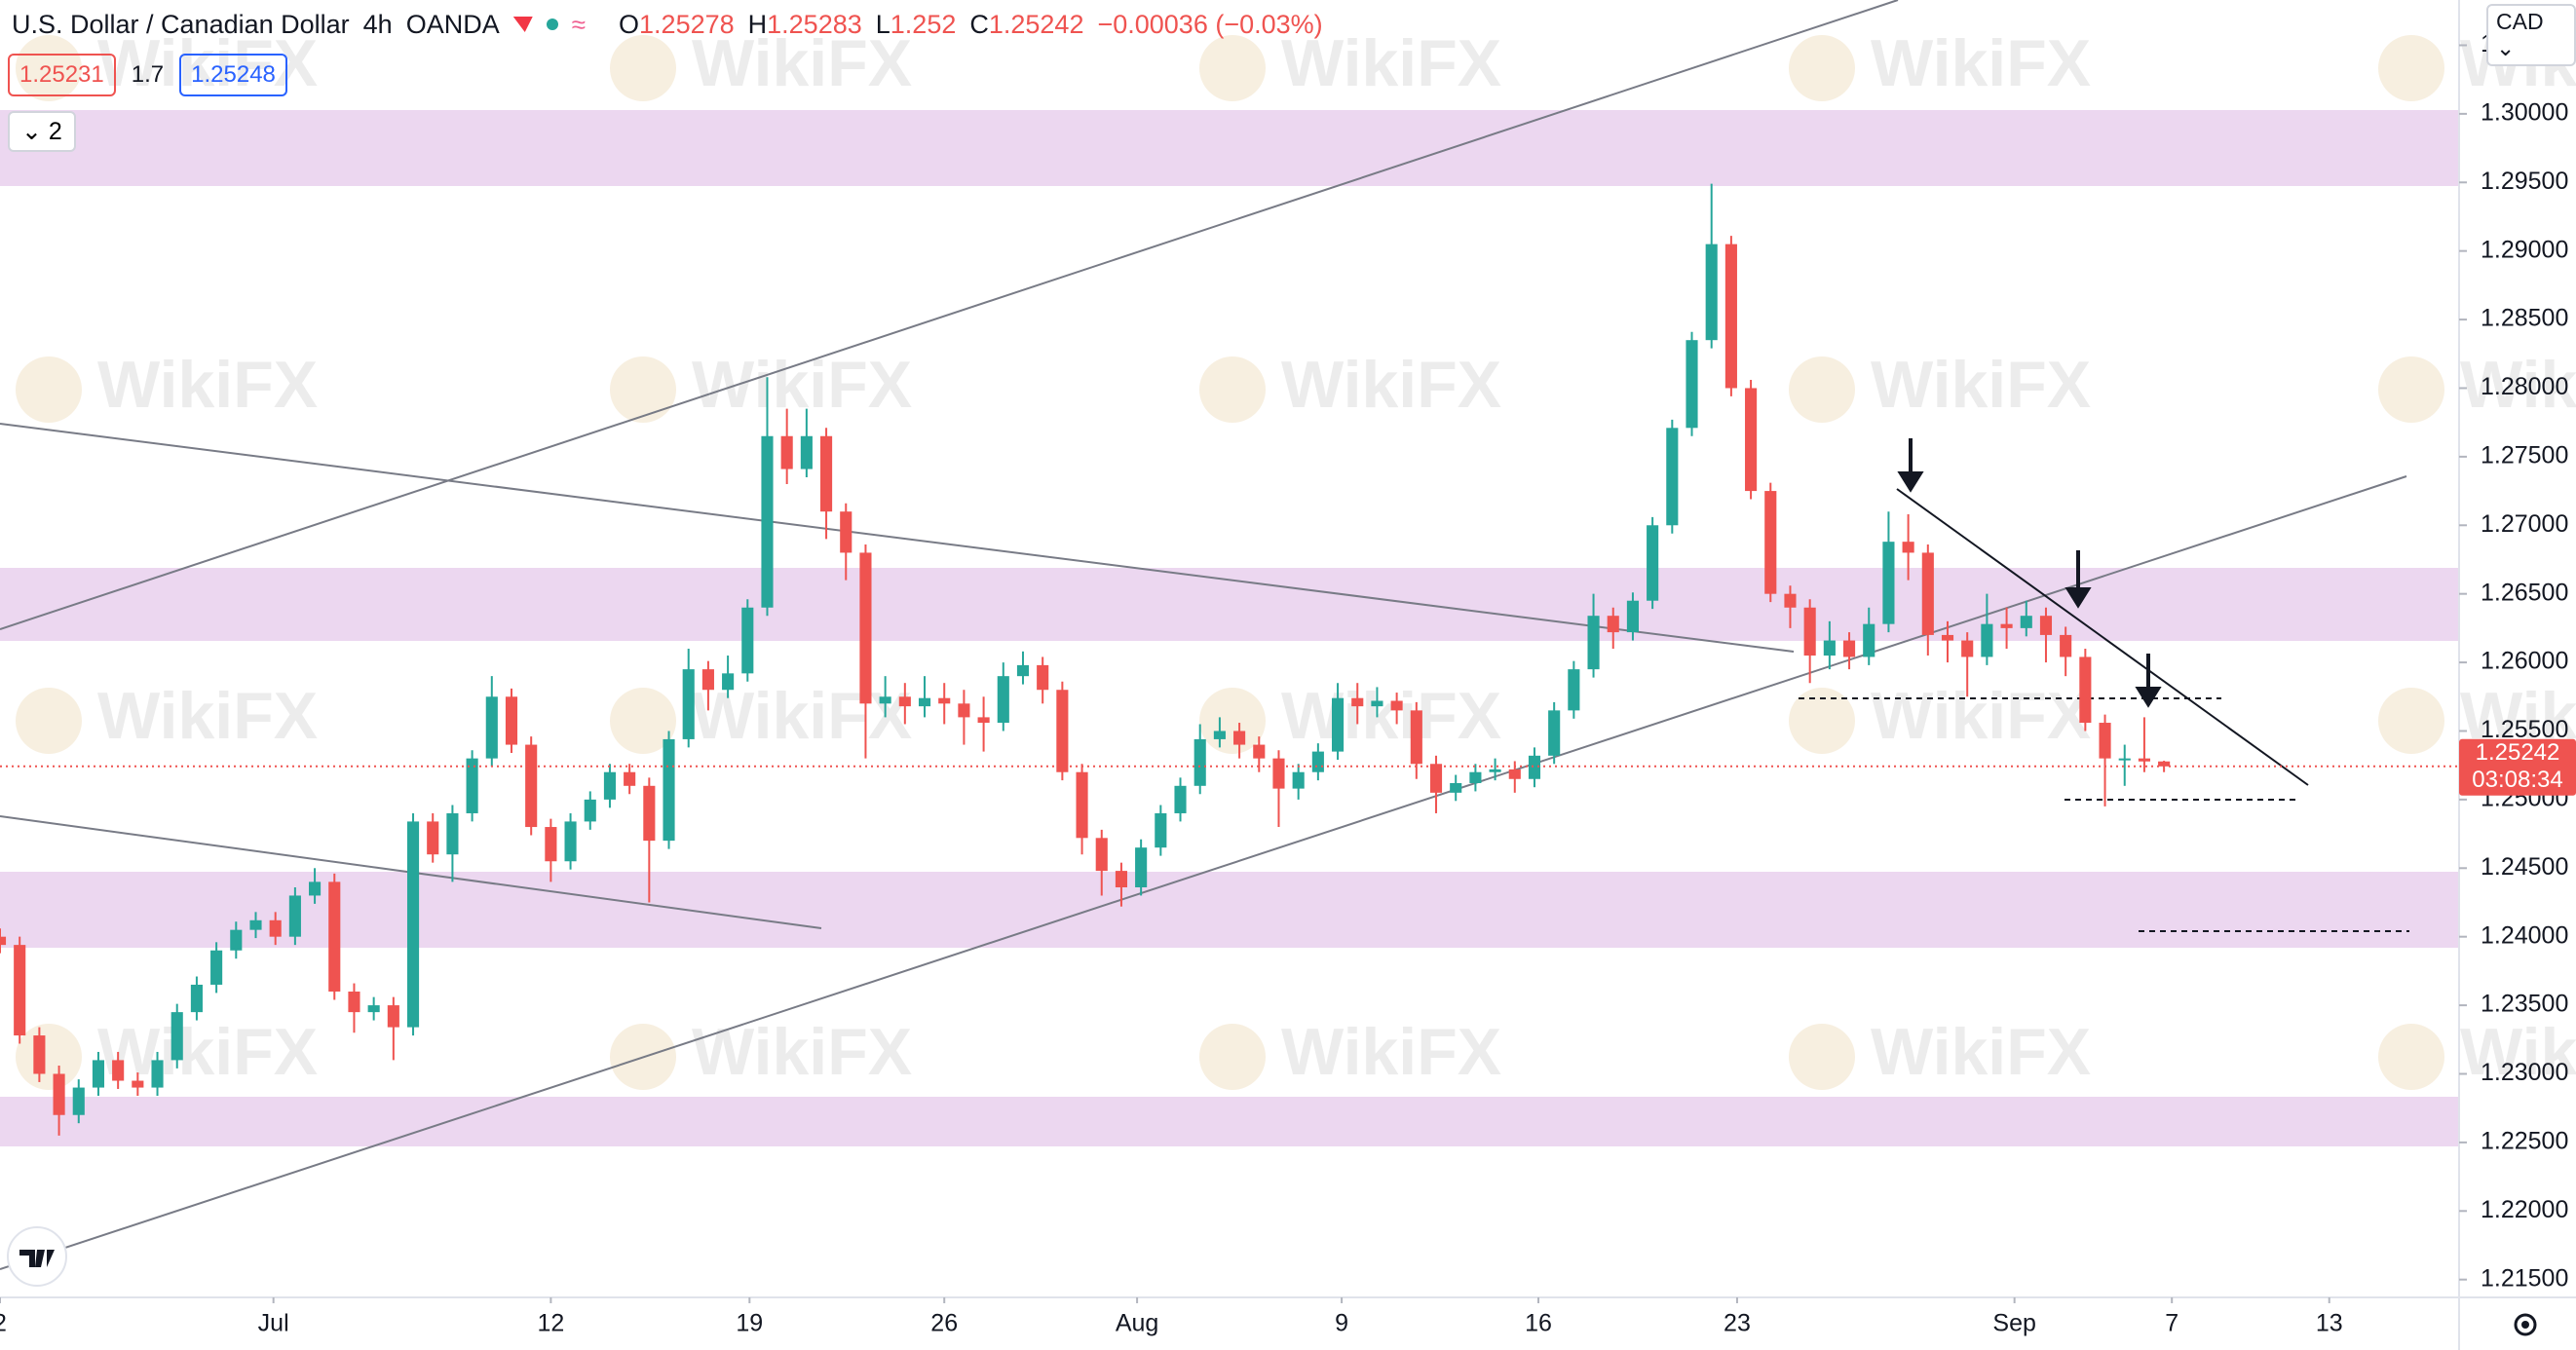 This screenshot has width=2576, height=1350. I want to click on ask: 1.25248, so click(233, 75).